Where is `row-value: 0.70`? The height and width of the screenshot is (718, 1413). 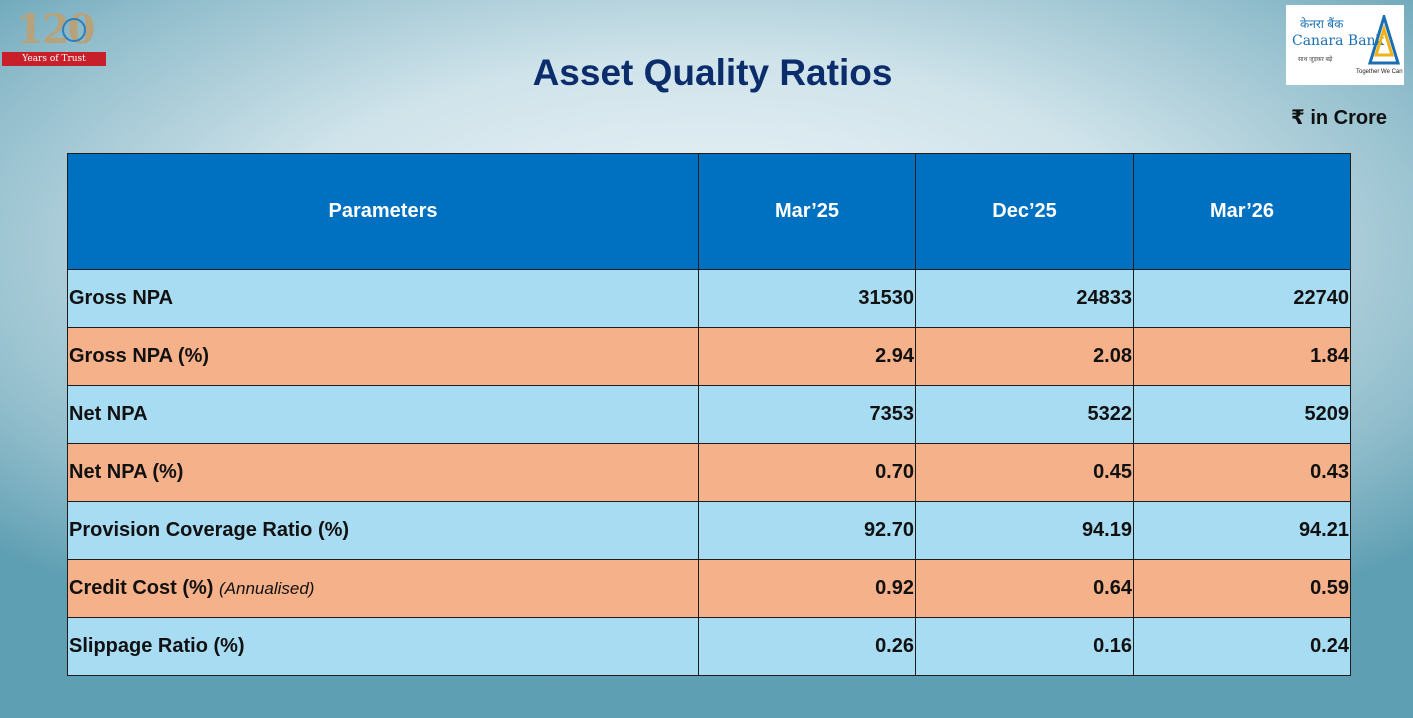
row-value: 0.70 is located at coordinates (807, 472).